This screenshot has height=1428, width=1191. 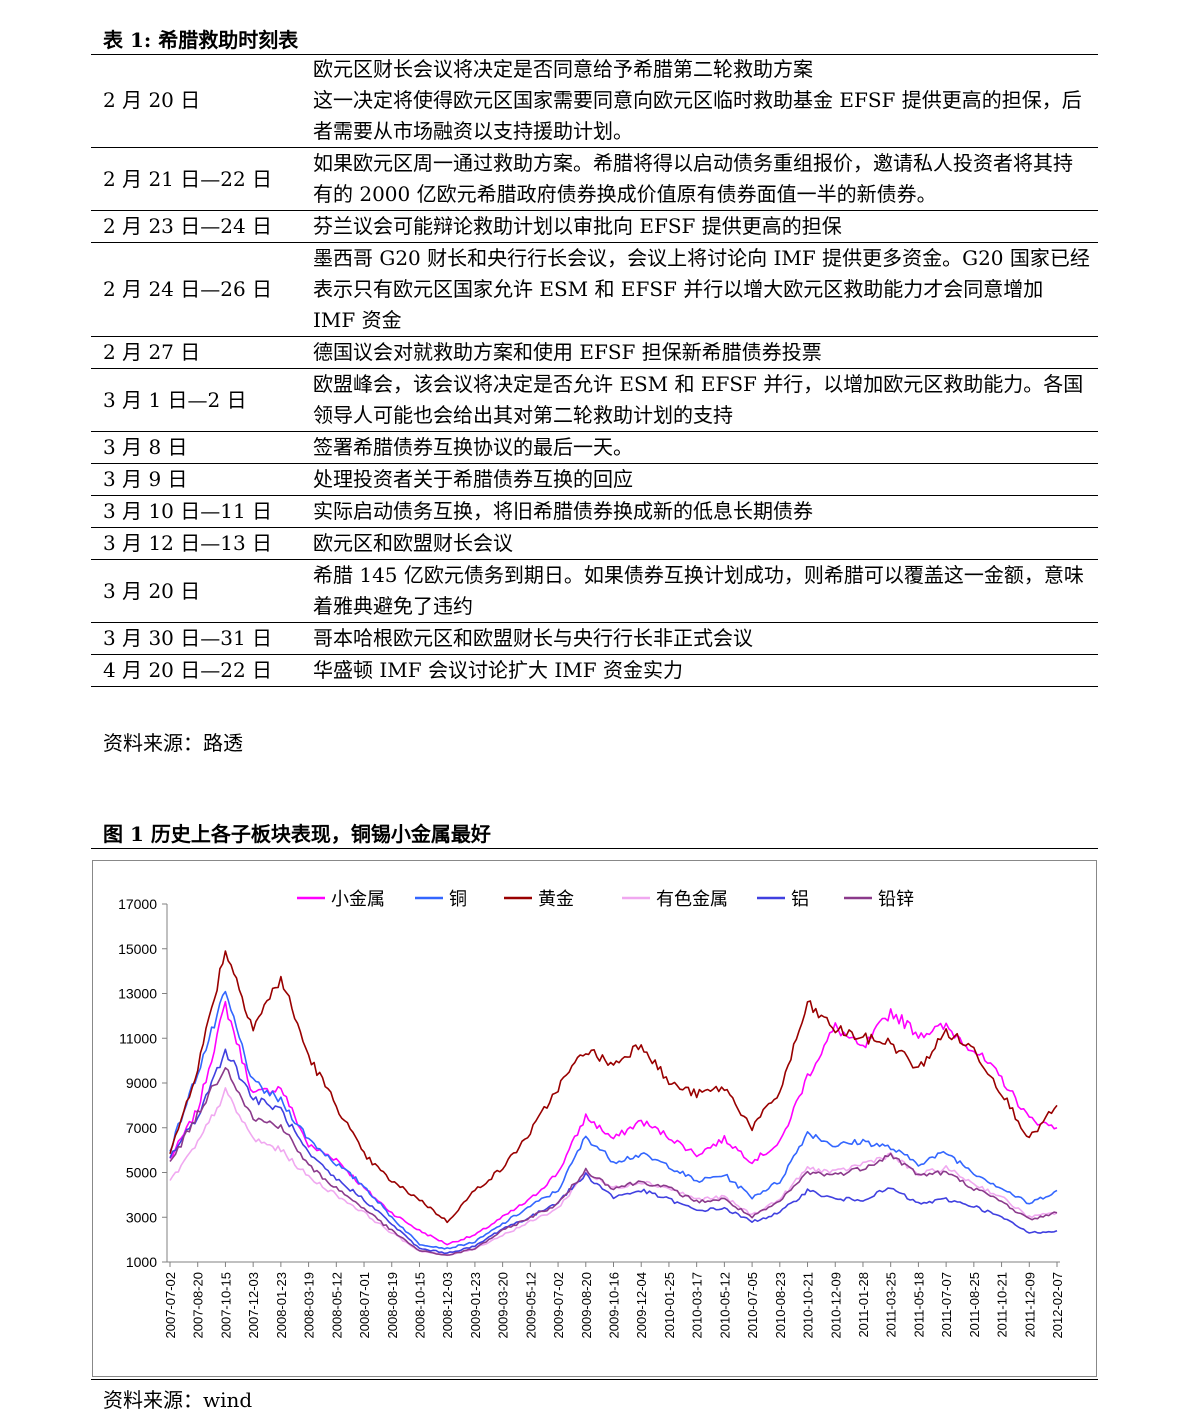 What do you see at coordinates (800, 899) in the screenshot?
I see `legend-label: 铝` at bounding box center [800, 899].